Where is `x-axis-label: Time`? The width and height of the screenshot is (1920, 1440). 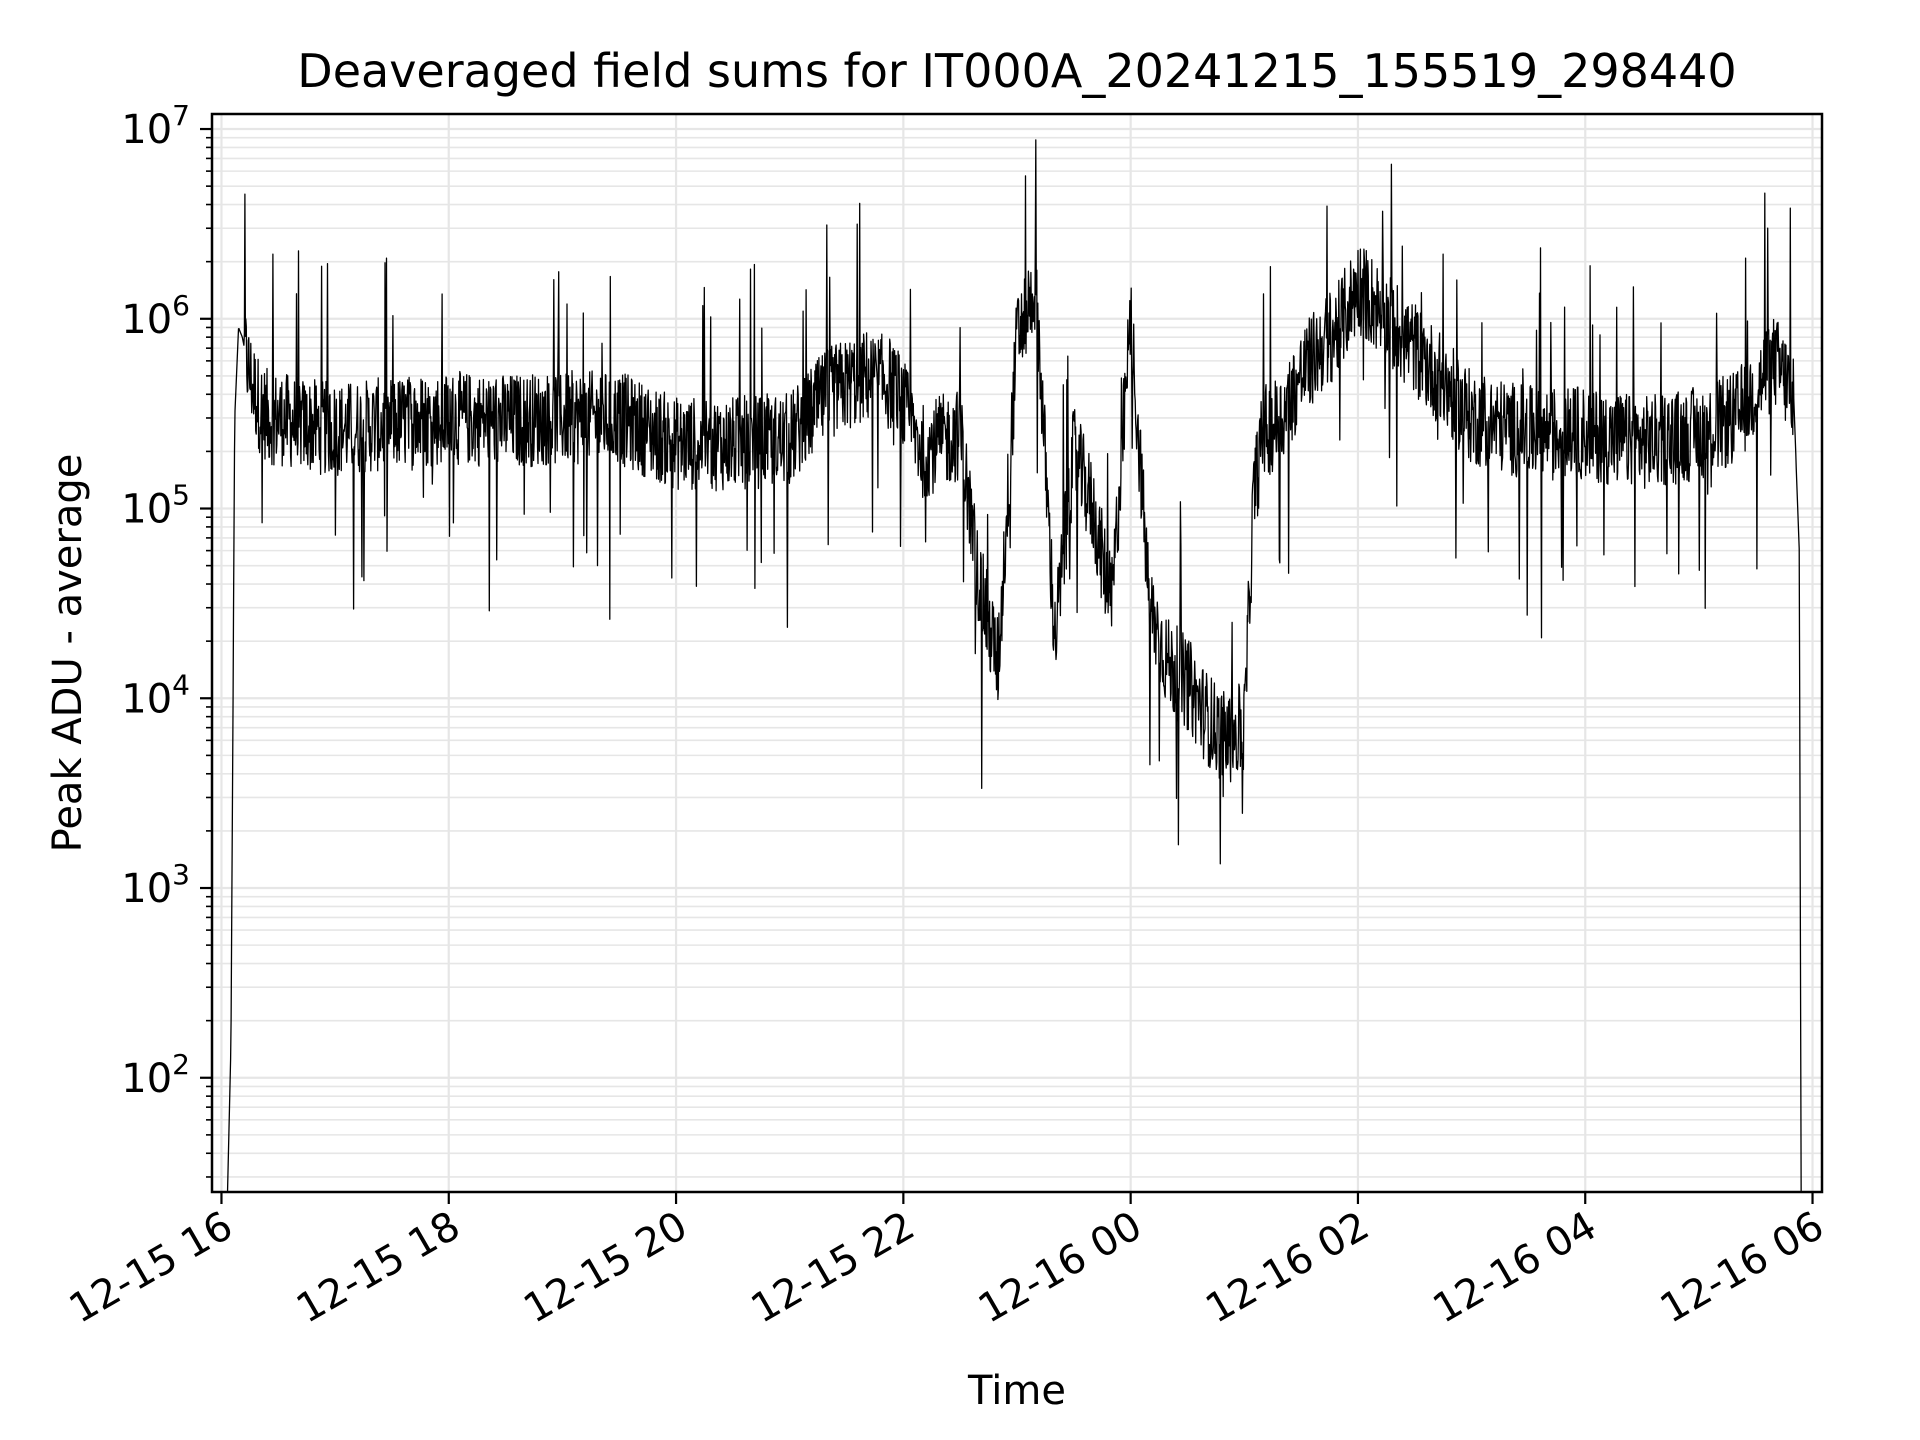
x-axis-label: Time is located at coordinates (1016, 1391).